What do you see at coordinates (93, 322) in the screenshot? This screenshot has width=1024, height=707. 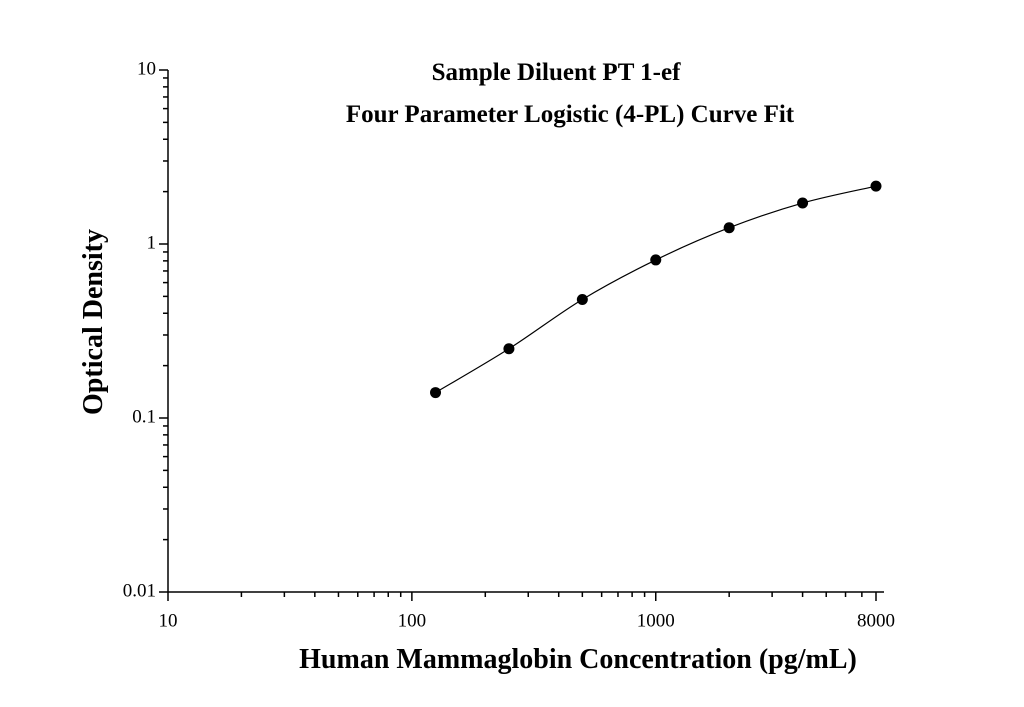 I see `y-axis-title: Optical Density` at bounding box center [93, 322].